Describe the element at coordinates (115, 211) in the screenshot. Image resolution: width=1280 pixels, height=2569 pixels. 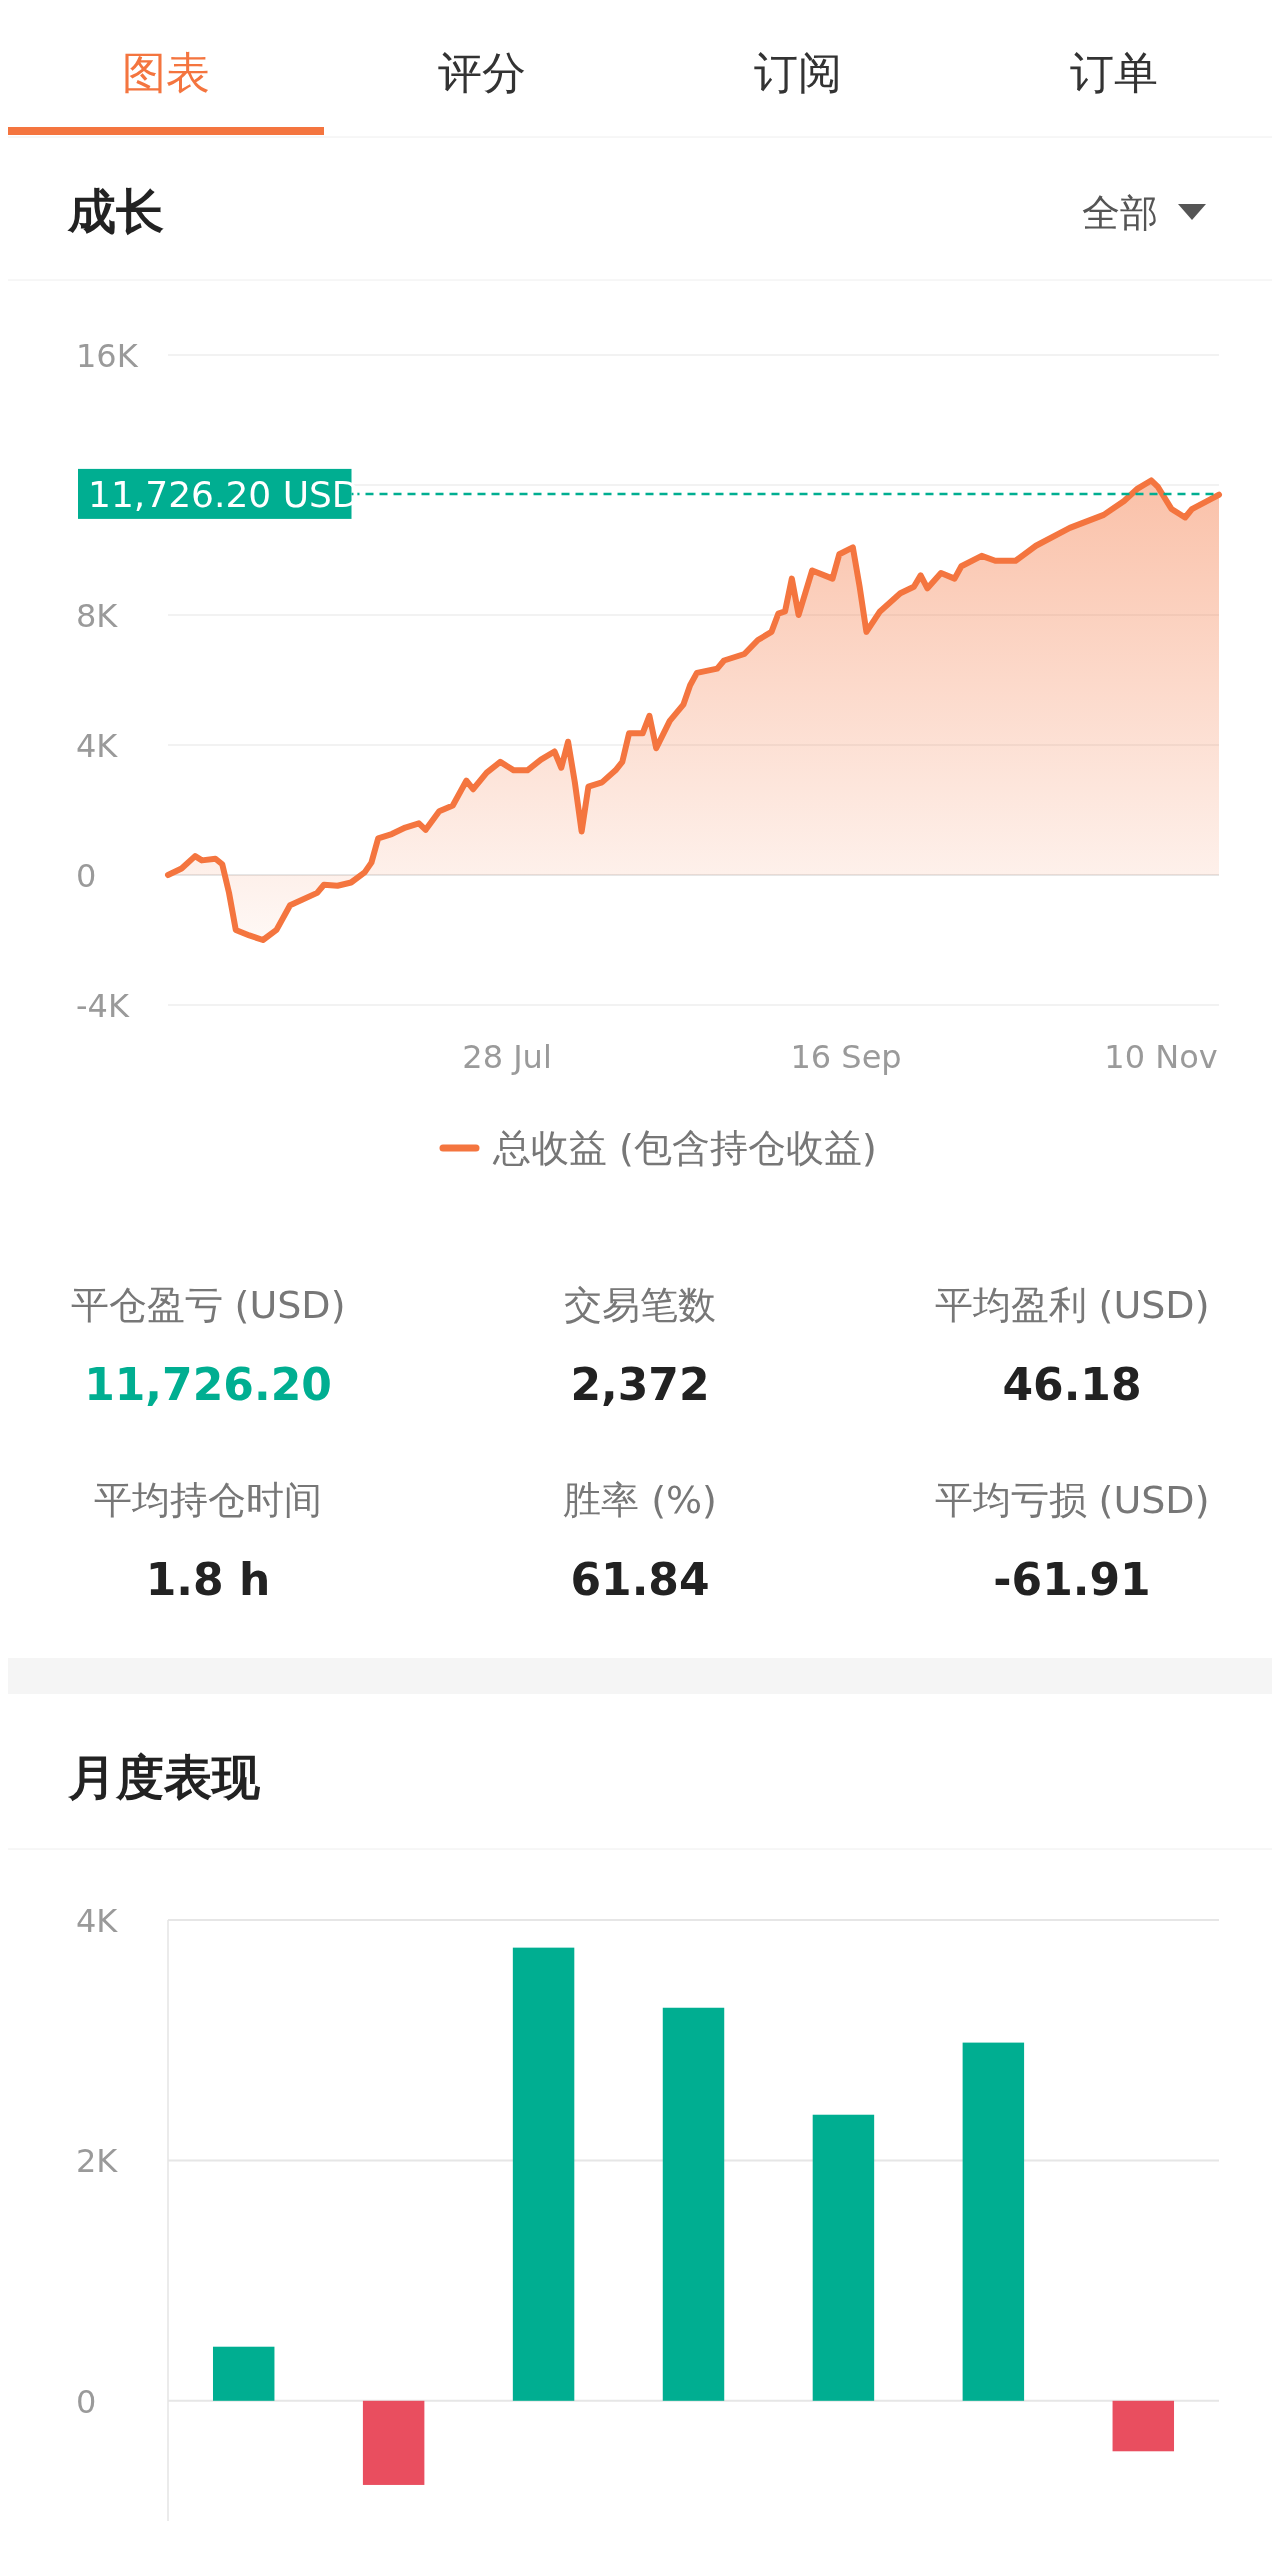
I see `chart-title: 成长` at that location.